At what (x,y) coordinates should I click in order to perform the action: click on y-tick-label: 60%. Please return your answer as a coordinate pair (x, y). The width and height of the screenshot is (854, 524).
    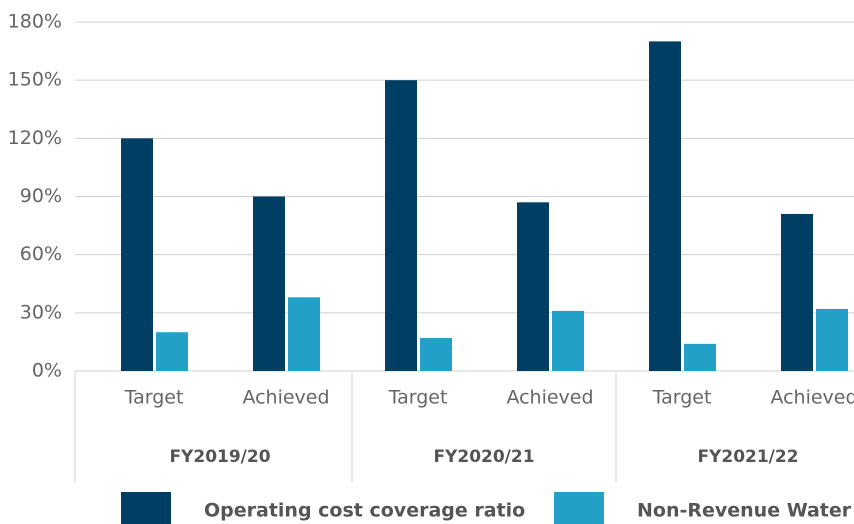
    Looking at the image, I should click on (41, 254).